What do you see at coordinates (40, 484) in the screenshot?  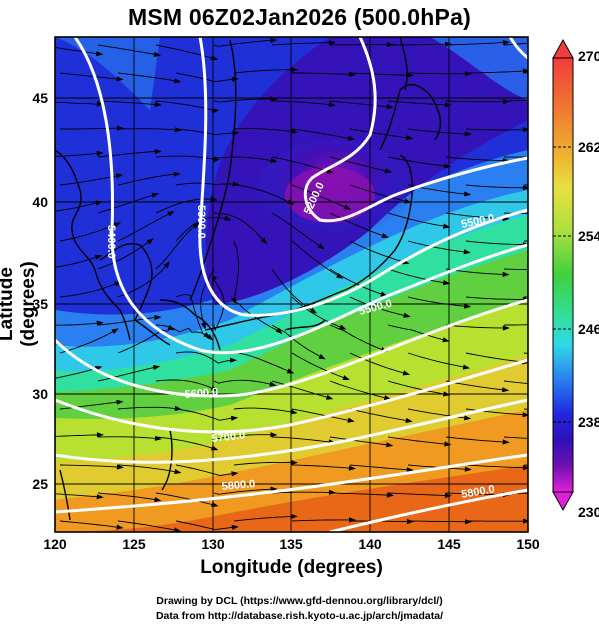 I see `y-tick-25: 25` at bounding box center [40, 484].